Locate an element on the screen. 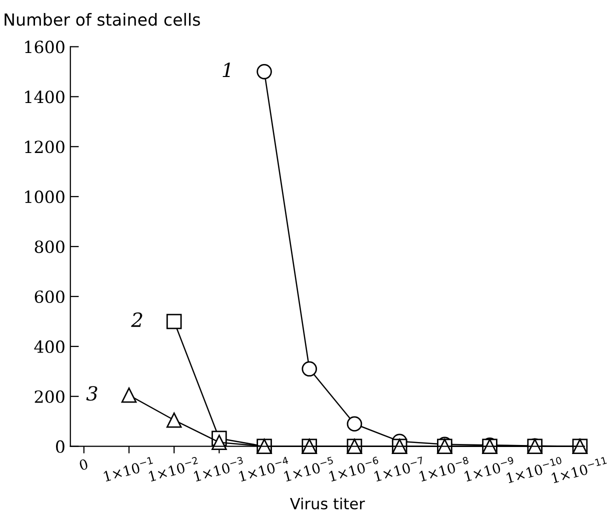 The width and height of the screenshot is (612, 519). series-label: 1 is located at coordinates (226, 70).